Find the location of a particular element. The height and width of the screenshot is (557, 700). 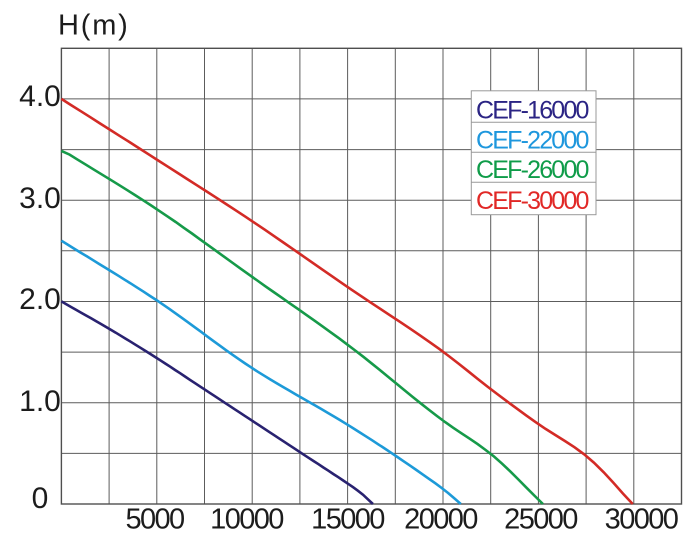

svg-text: 2.0 is located at coordinates (40, 299).